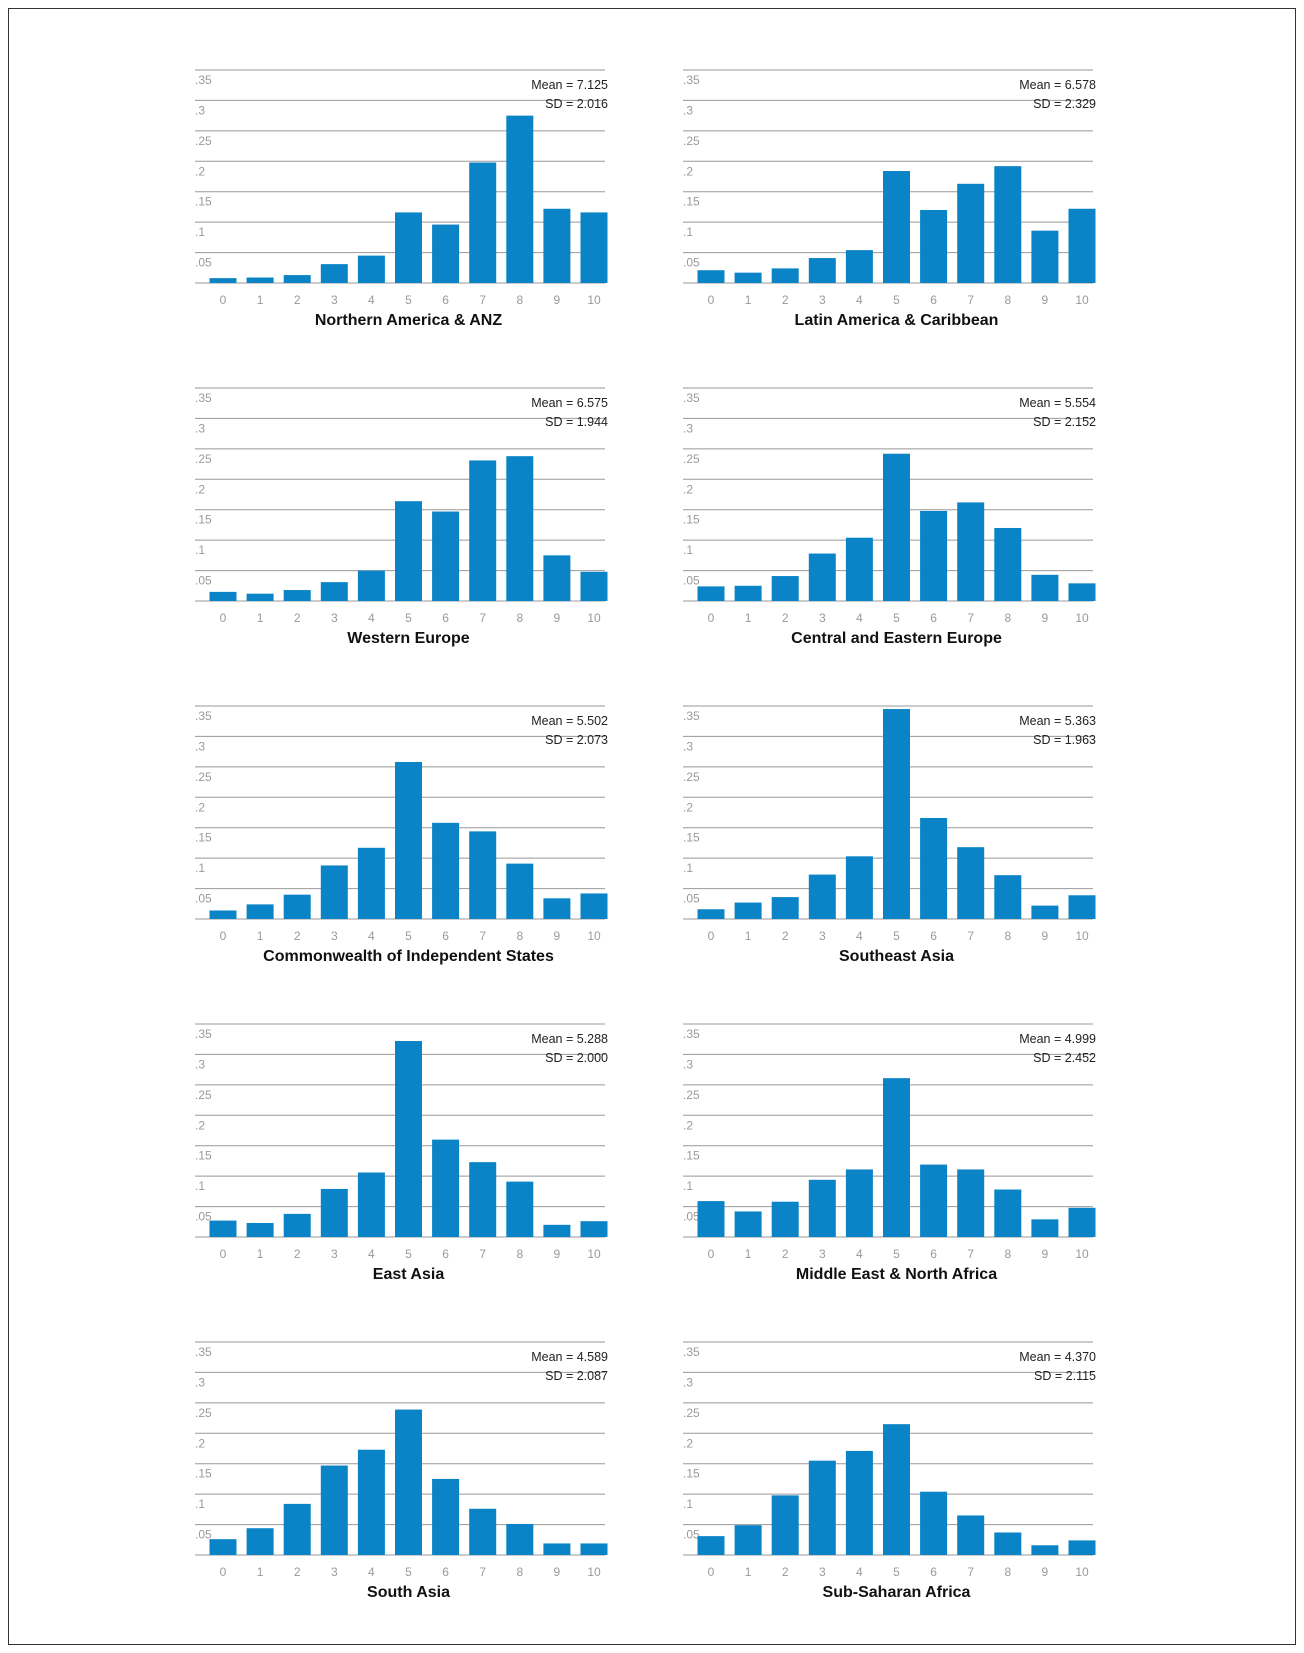 This screenshot has width=1304, height=1653. I want to click on x-tick-label: 9, so click(1045, 300).